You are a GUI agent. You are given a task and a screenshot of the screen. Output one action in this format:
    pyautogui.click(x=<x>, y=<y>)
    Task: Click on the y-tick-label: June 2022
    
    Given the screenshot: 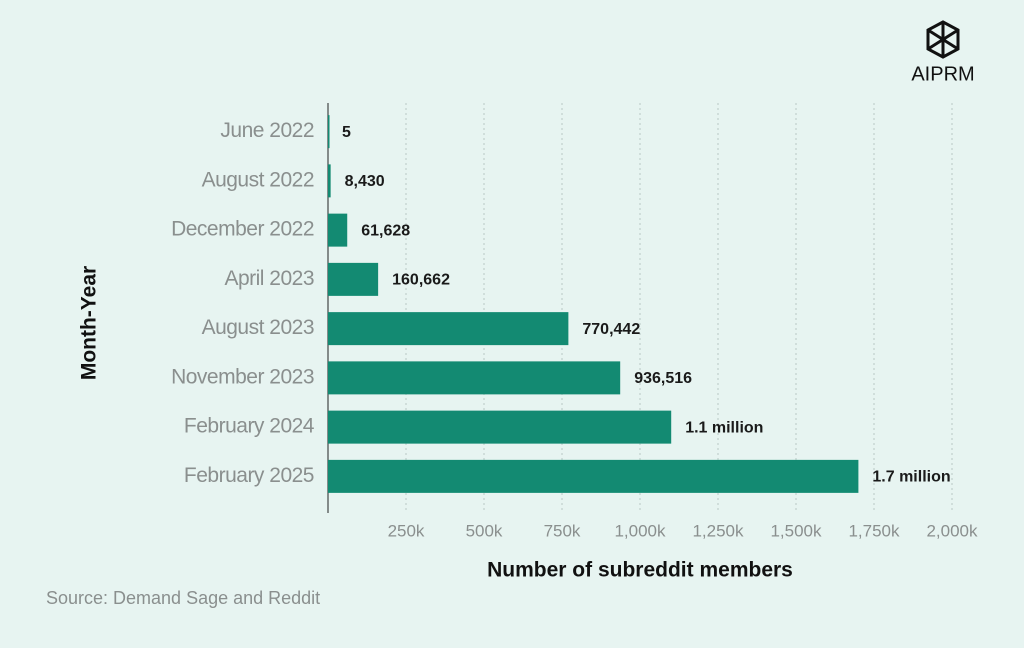 What is the action you would take?
    pyautogui.click(x=267, y=130)
    